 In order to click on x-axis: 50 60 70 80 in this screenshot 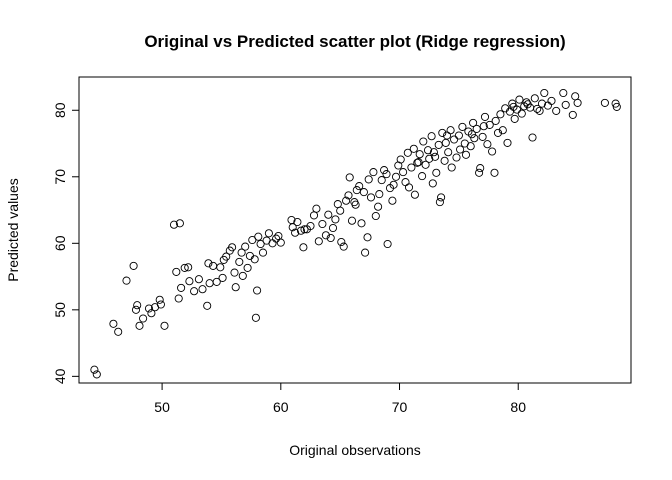, I will do `click(340, 399)`.